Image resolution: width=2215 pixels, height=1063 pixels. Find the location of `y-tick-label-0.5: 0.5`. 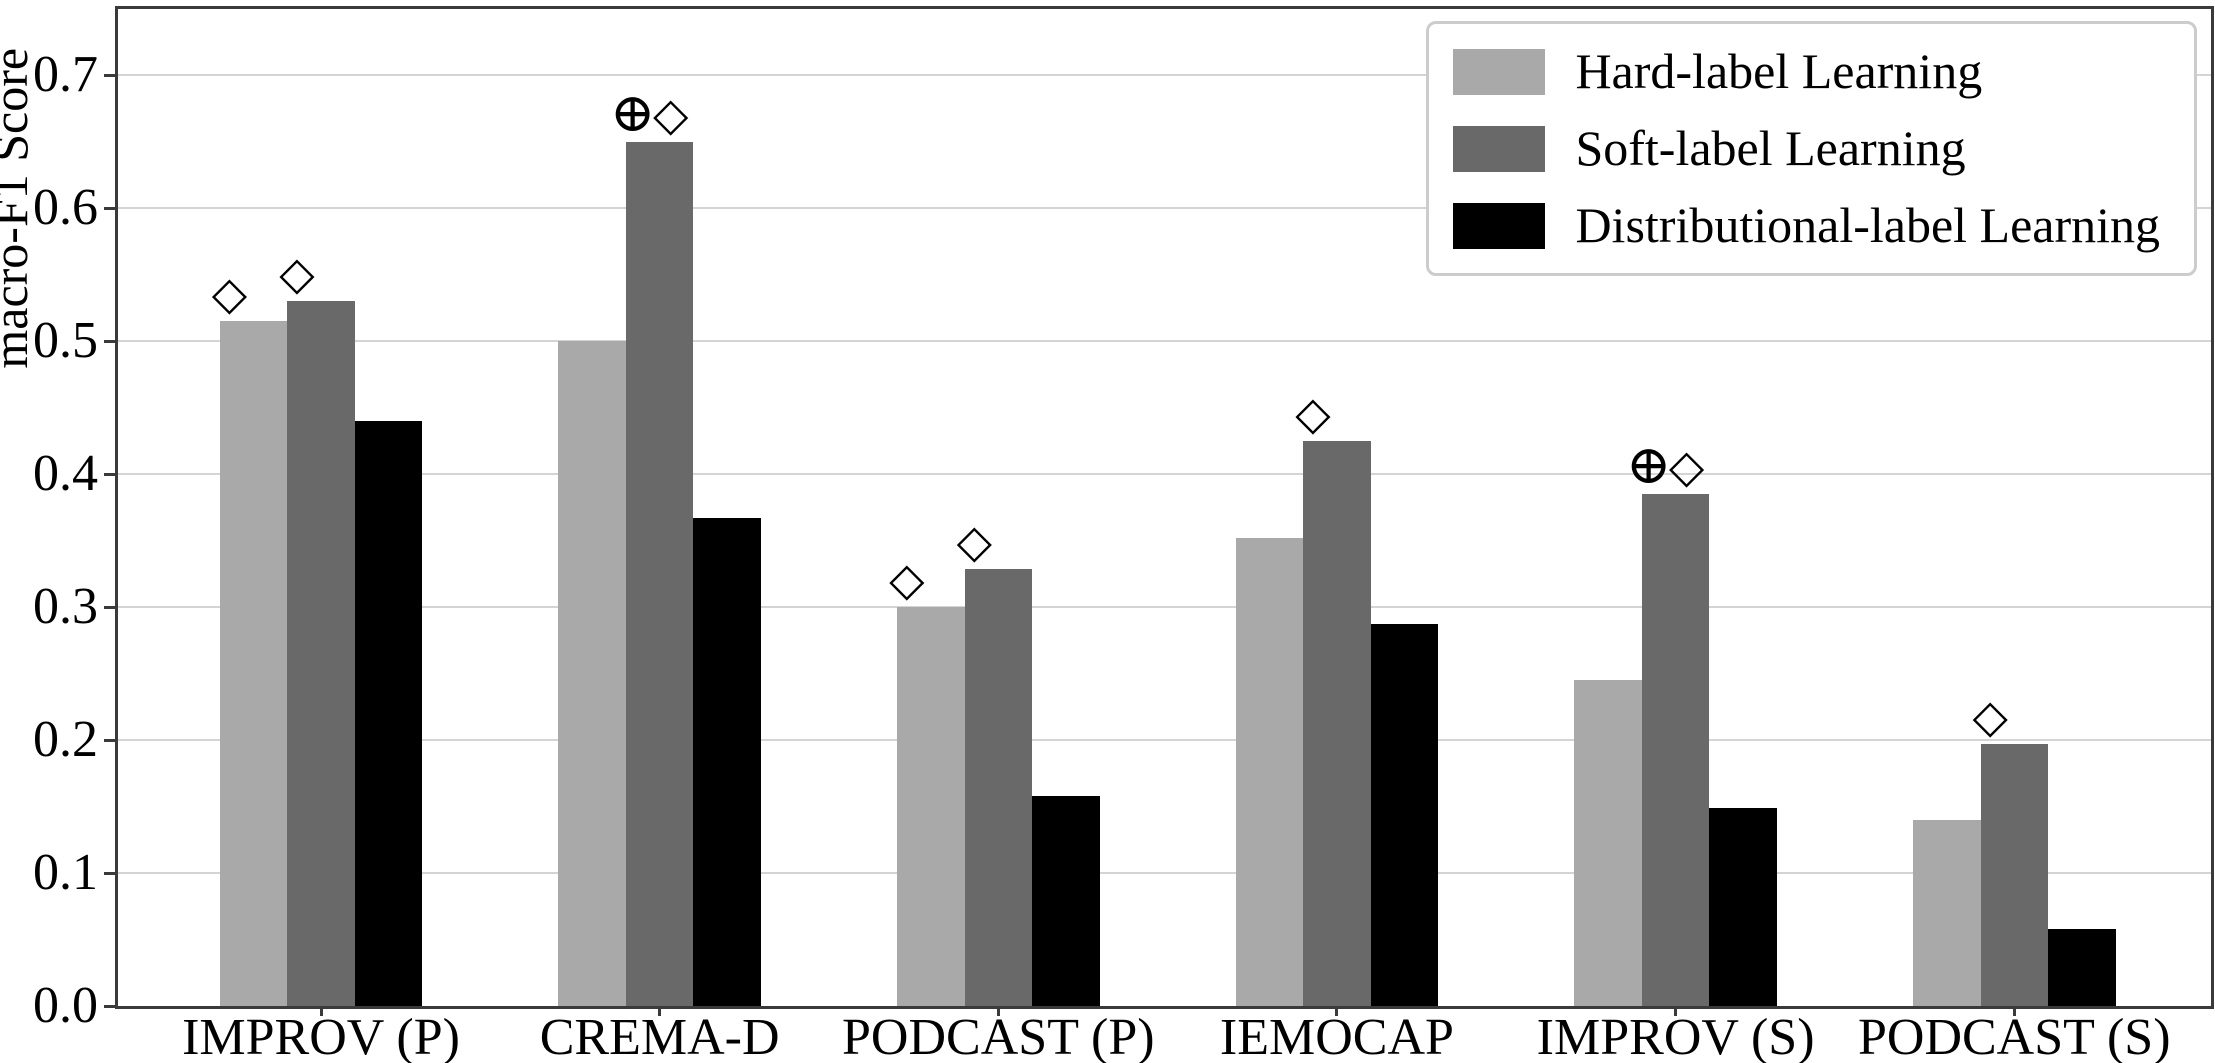

y-tick-label-0.5: 0.5 is located at coordinates (65, 341).